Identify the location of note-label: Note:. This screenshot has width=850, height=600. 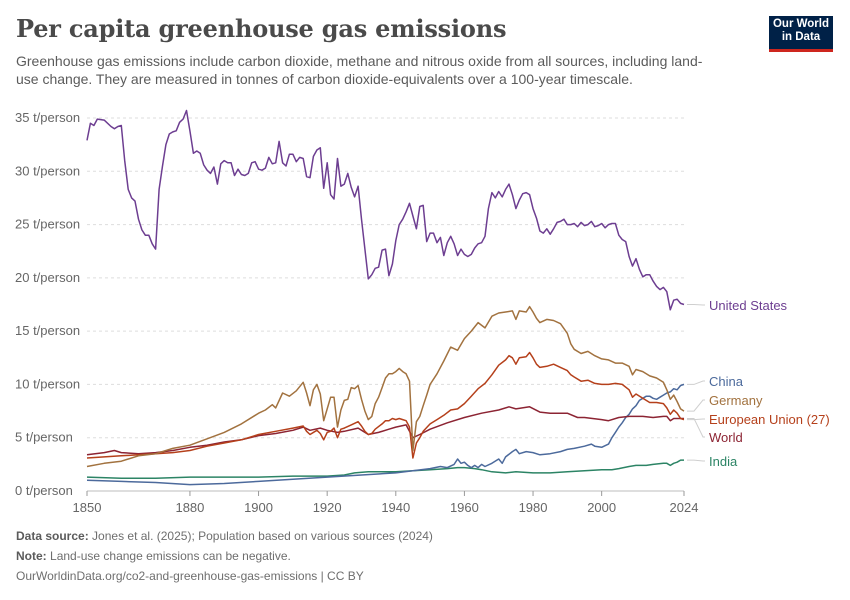
(31, 556).